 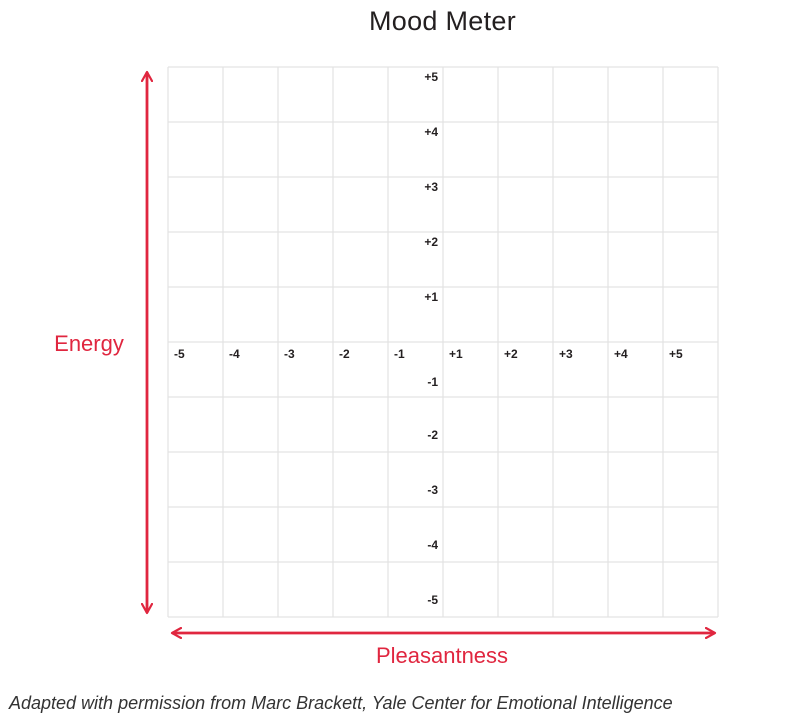 I want to click on x-tick-label: -1, so click(x=399, y=354).